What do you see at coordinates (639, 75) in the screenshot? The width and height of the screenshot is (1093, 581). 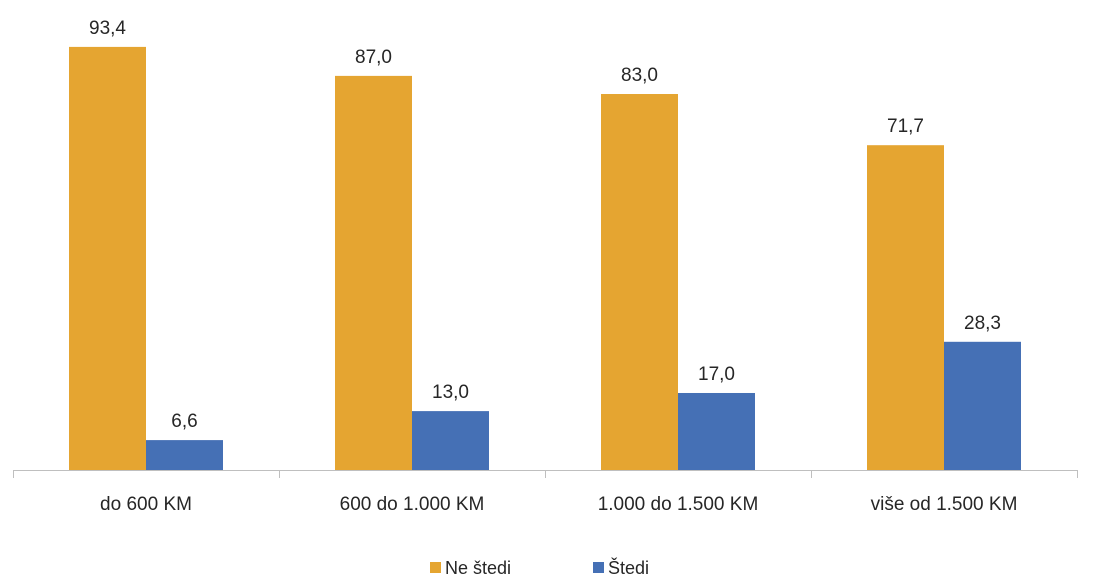 I see `value-label: 83,0` at bounding box center [639, 75].